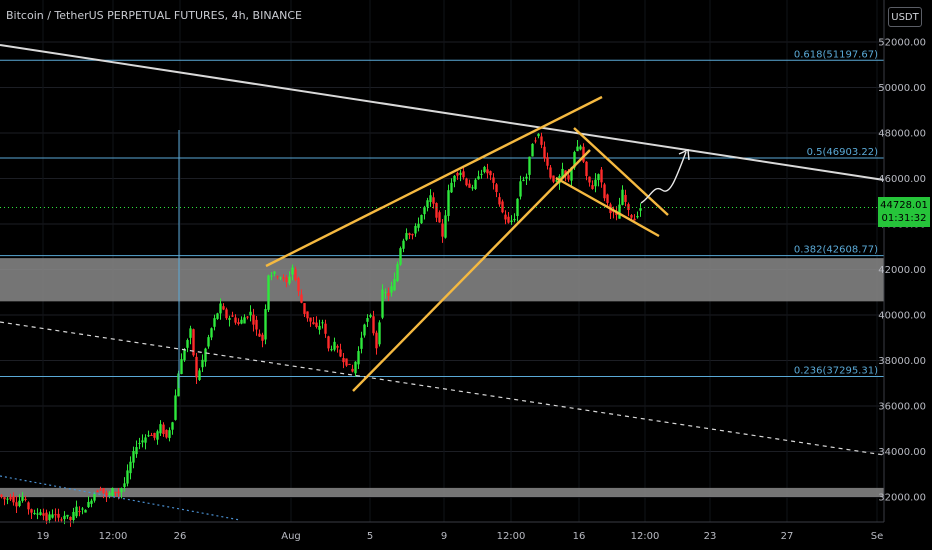  Describe the element at coordinates (370, 536) in the screenshot. I see `x-tick-label: 5` at that location.